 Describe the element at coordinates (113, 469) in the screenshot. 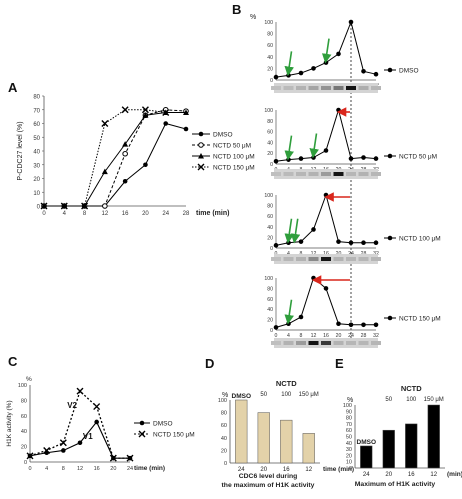

I see `panel-c-x-tick-label: 20` at that location.